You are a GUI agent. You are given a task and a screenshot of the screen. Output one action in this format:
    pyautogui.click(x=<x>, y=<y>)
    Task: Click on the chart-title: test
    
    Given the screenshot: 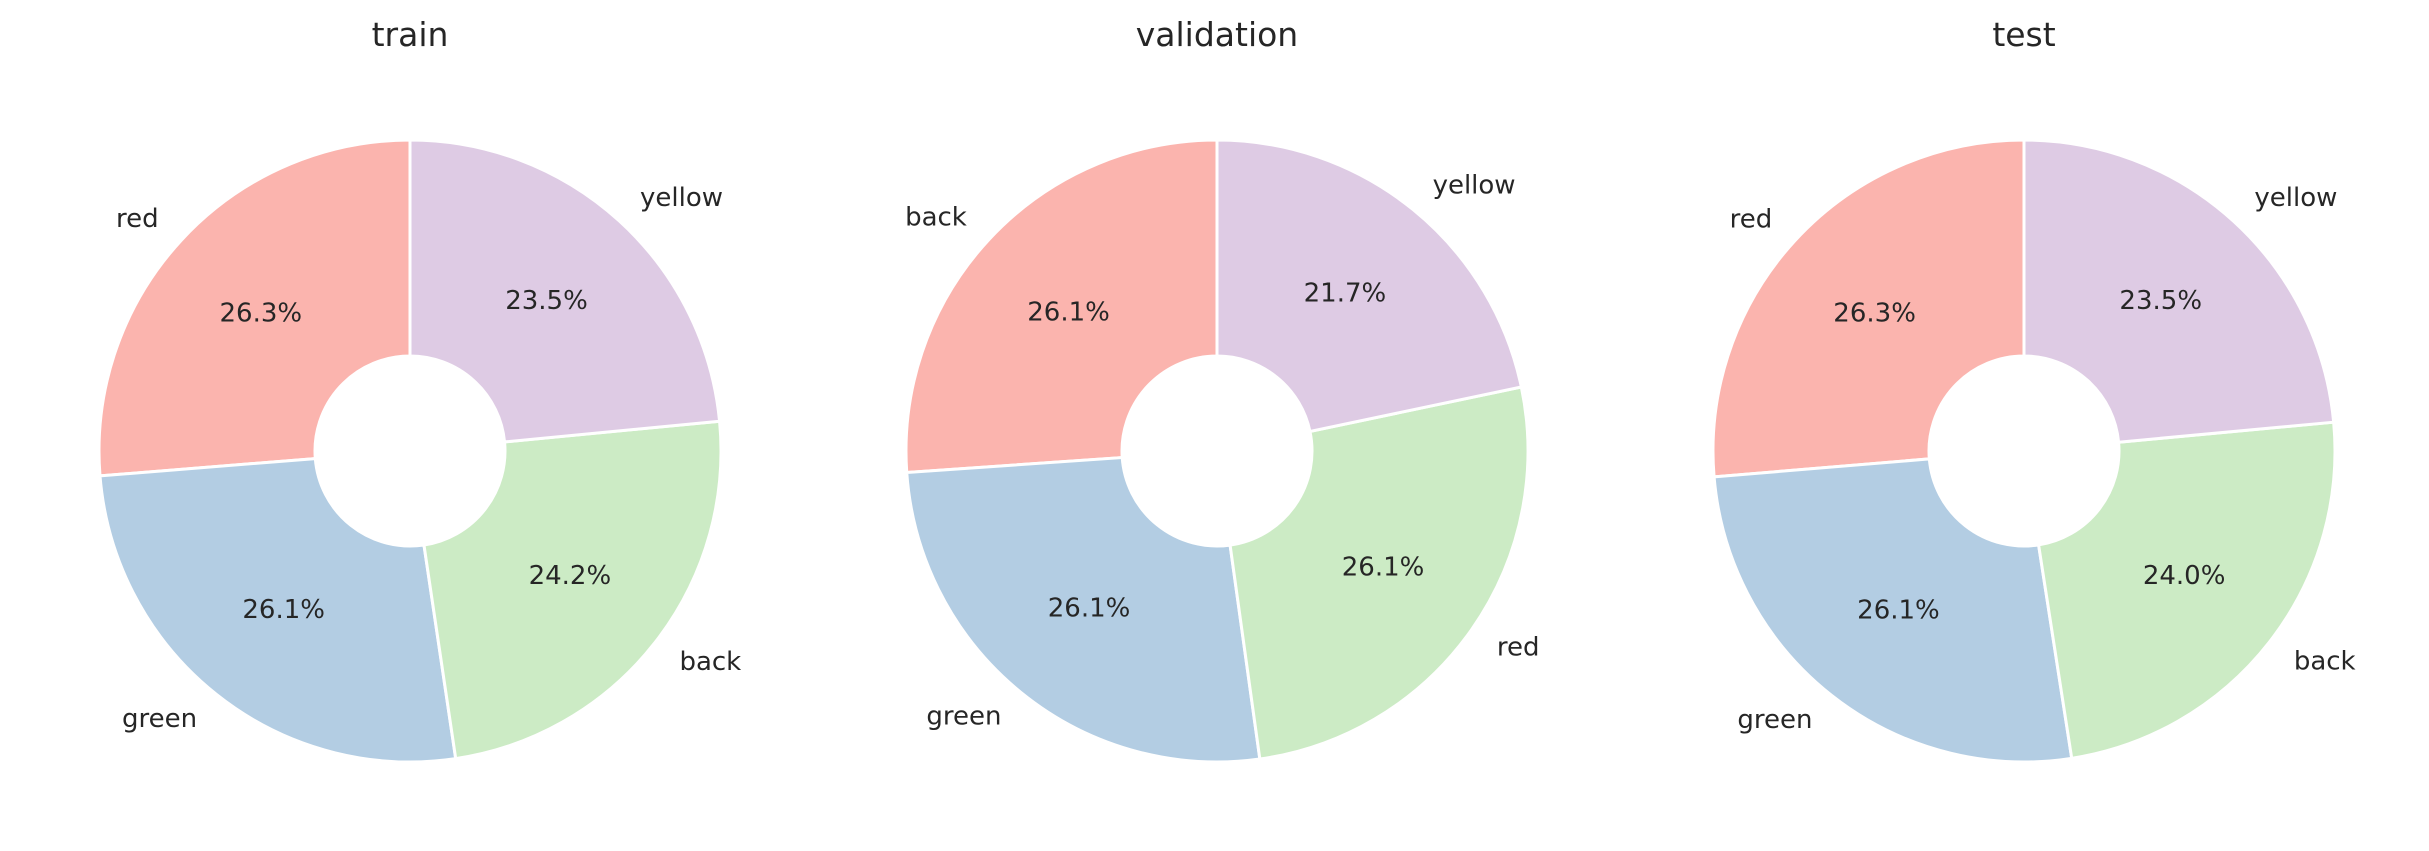 What is the action you would take?
    pyautogui.click(x=2023, y=34)
    